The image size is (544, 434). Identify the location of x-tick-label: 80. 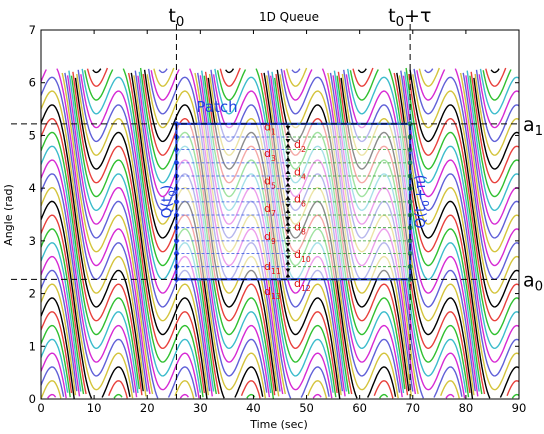
(466, 408).